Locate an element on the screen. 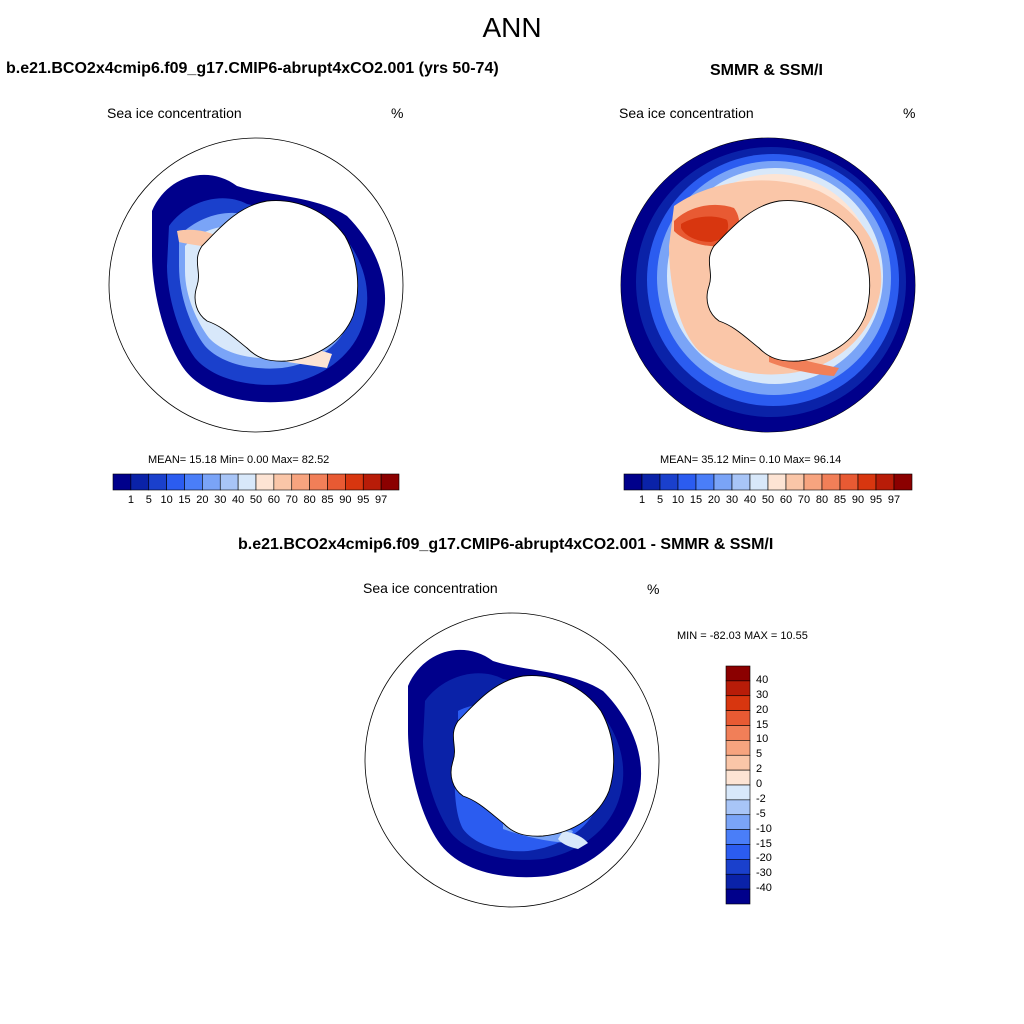  colorbar-tick-label: 50 is located at coordinates (256, 500).